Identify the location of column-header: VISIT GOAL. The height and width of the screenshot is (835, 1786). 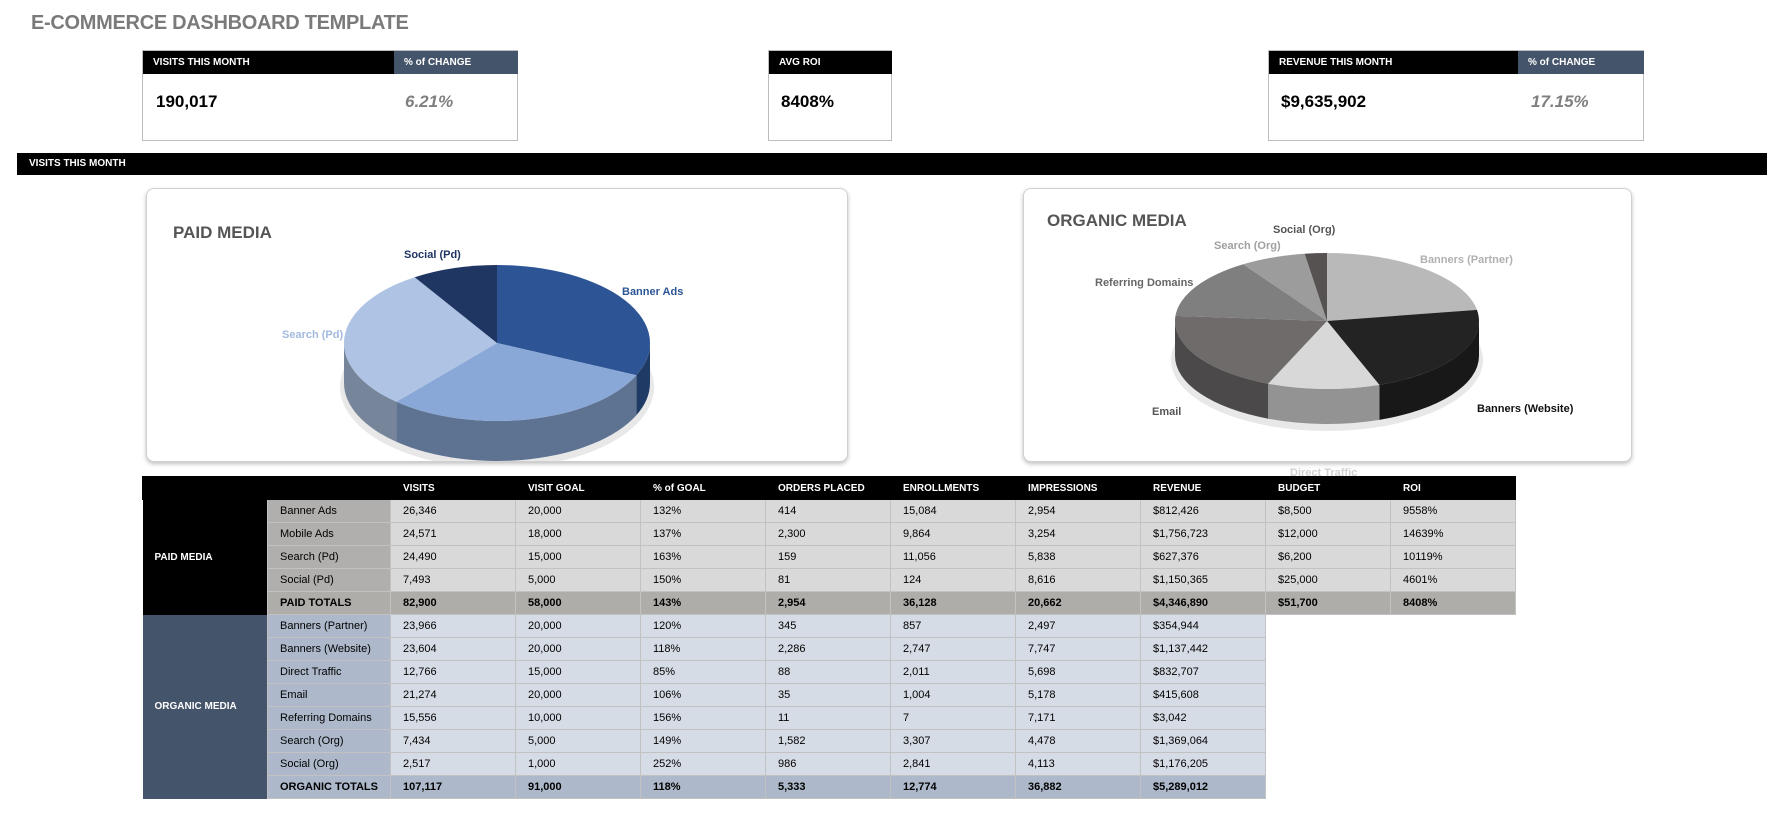
(578, 488).